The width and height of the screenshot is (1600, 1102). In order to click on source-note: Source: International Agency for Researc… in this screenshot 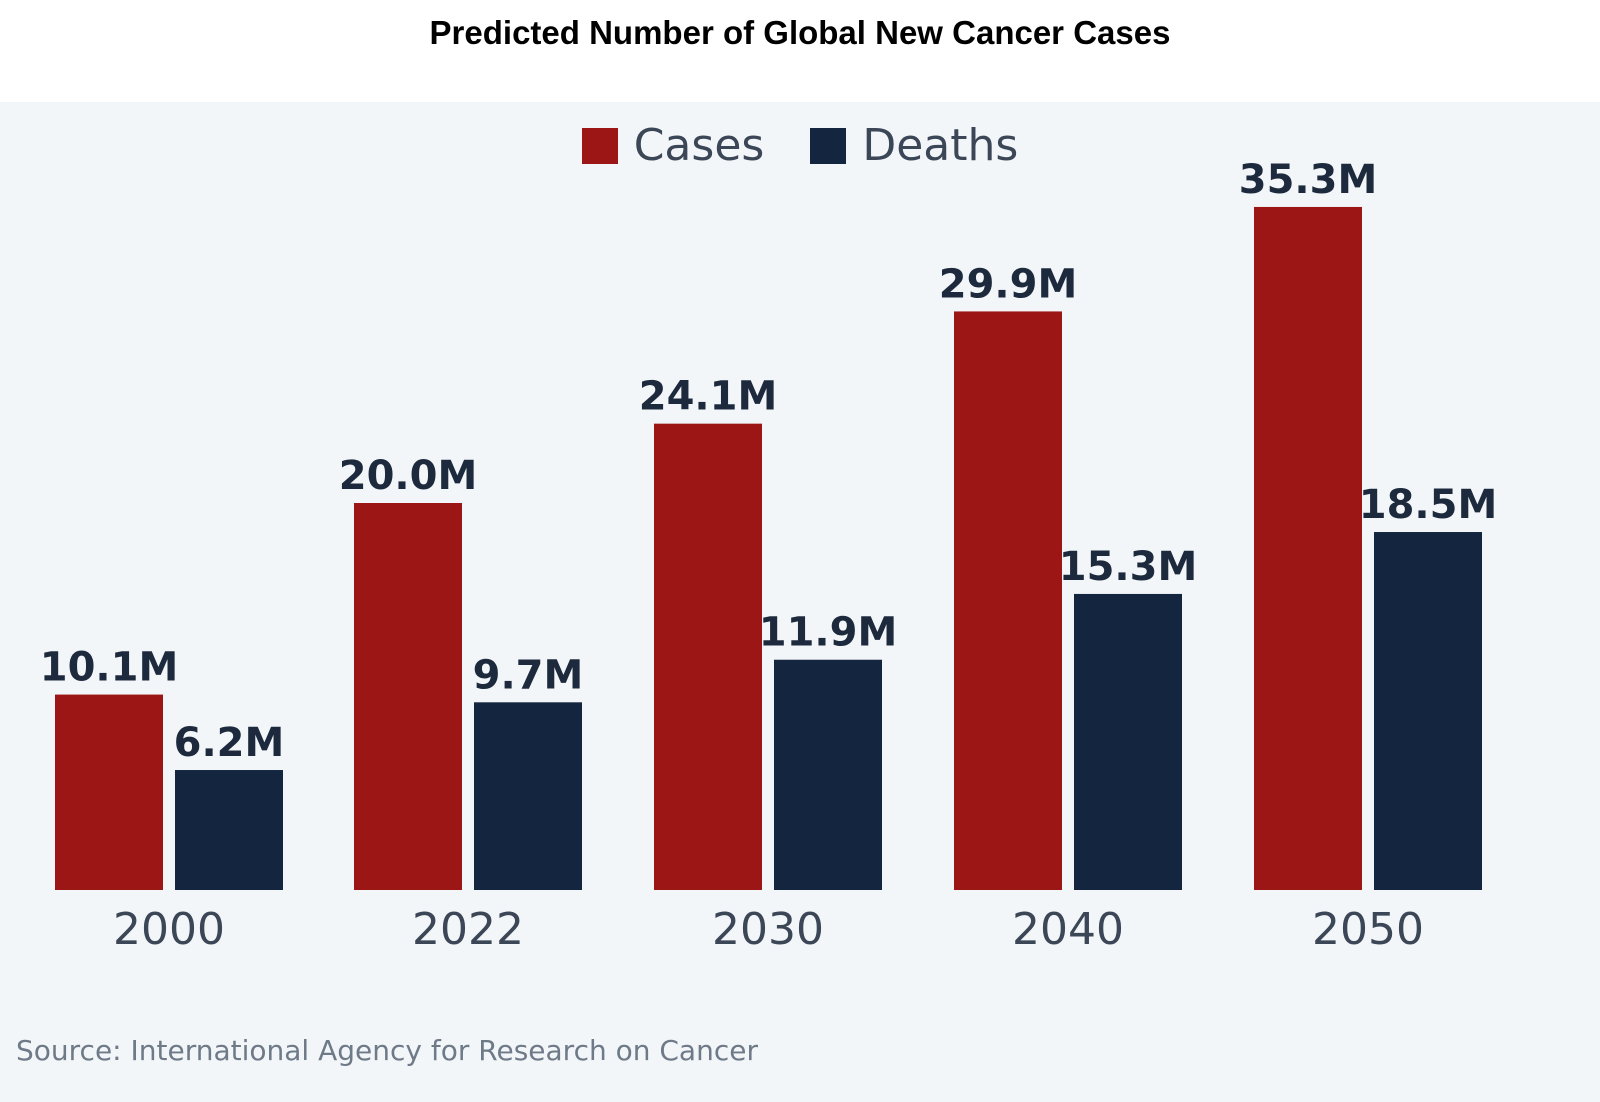, I will do `click(387, 1050)`.